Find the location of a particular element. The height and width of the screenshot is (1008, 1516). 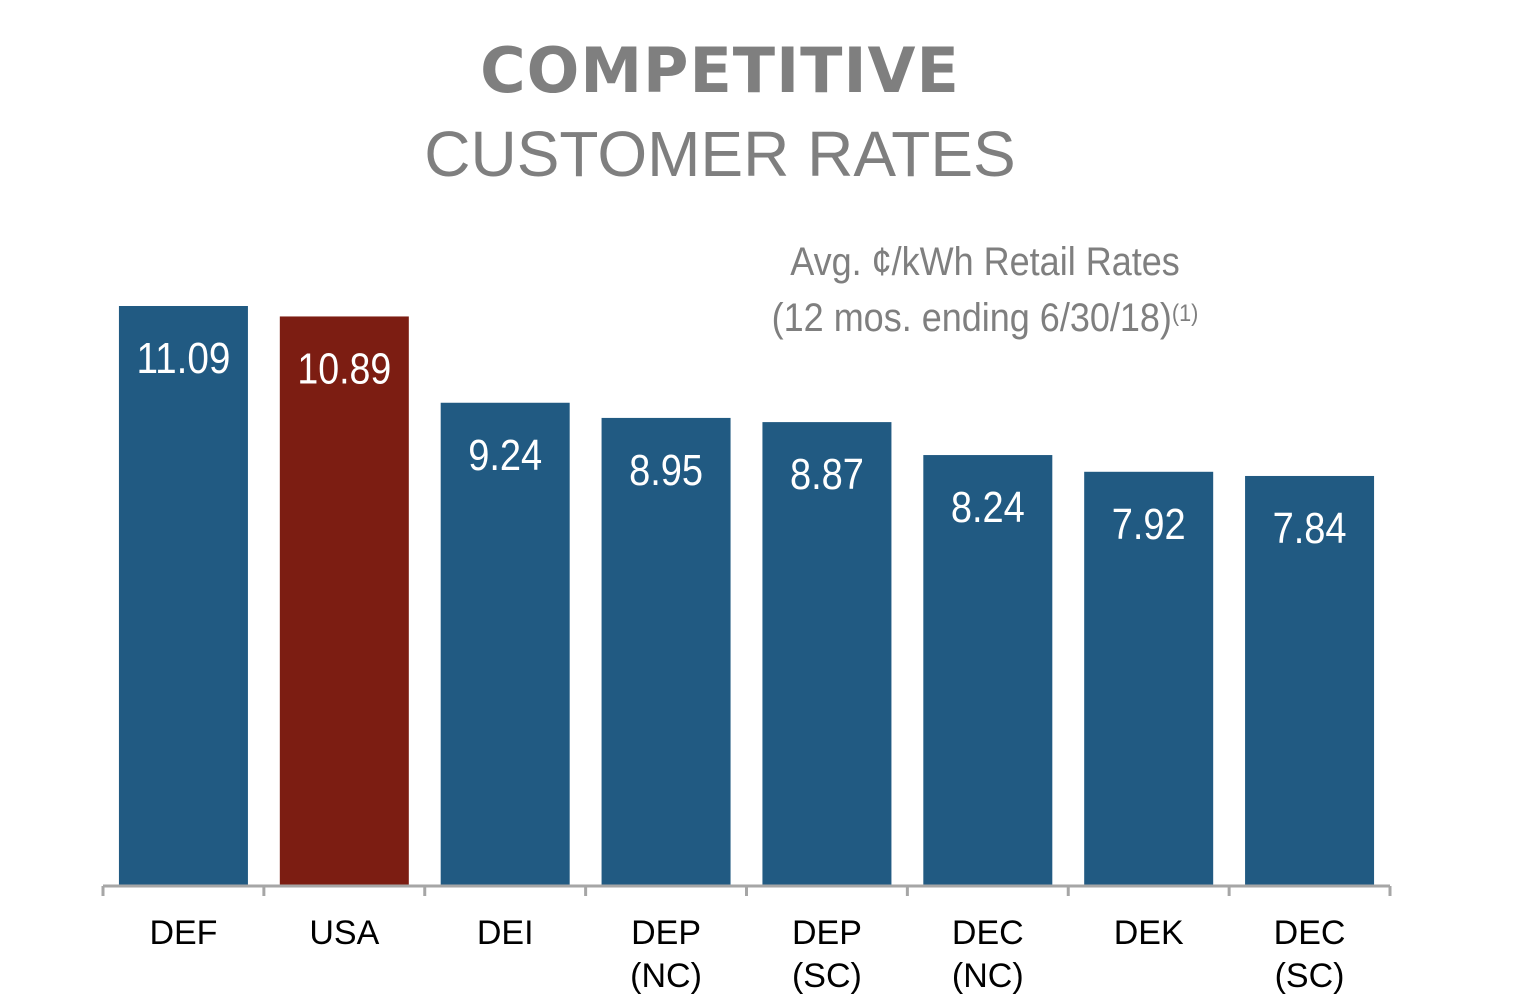

category-tick-label: USA is located at coordinates (344, 933).